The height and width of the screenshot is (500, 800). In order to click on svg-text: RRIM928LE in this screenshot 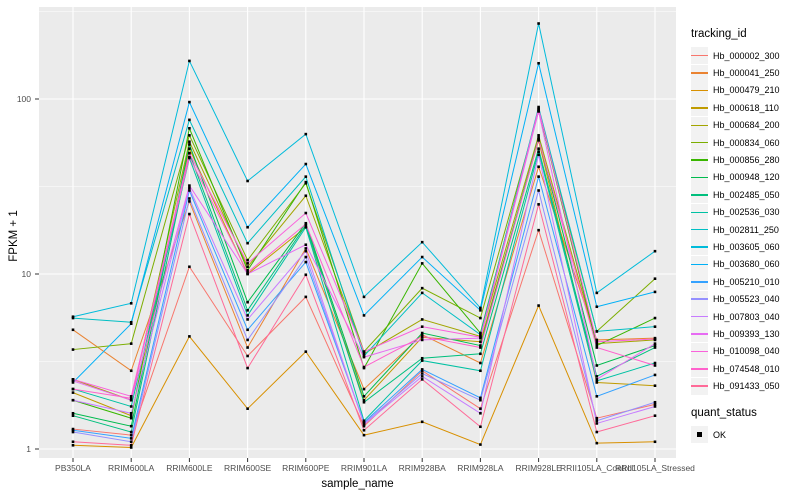, I will do `click(538, 468)`.